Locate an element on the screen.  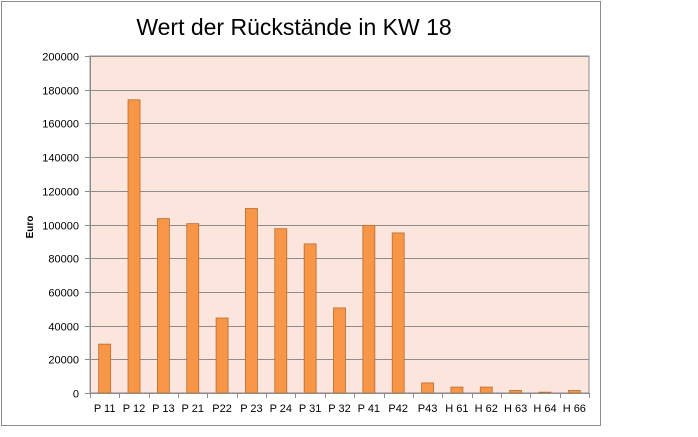
x-tick-label: H 64 is located at coordinates (544, 409).